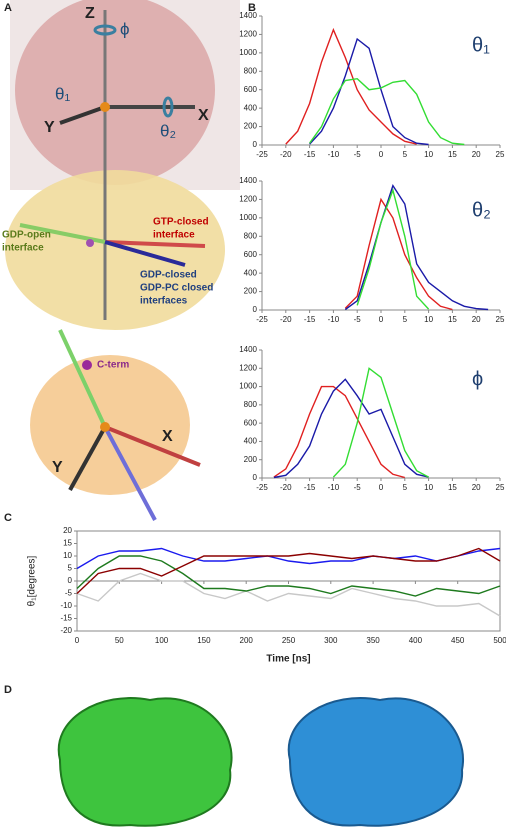 This screenshot has height=839, width=506. I want to click on annotation: interfaces, so click(164, 301).